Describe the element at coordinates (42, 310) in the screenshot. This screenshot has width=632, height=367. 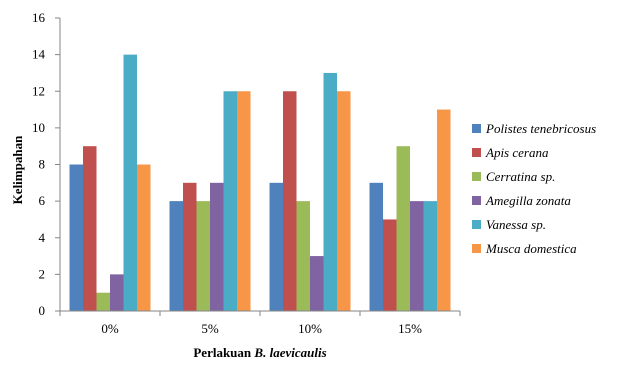
I see `y-tick-label: 0` at that location.